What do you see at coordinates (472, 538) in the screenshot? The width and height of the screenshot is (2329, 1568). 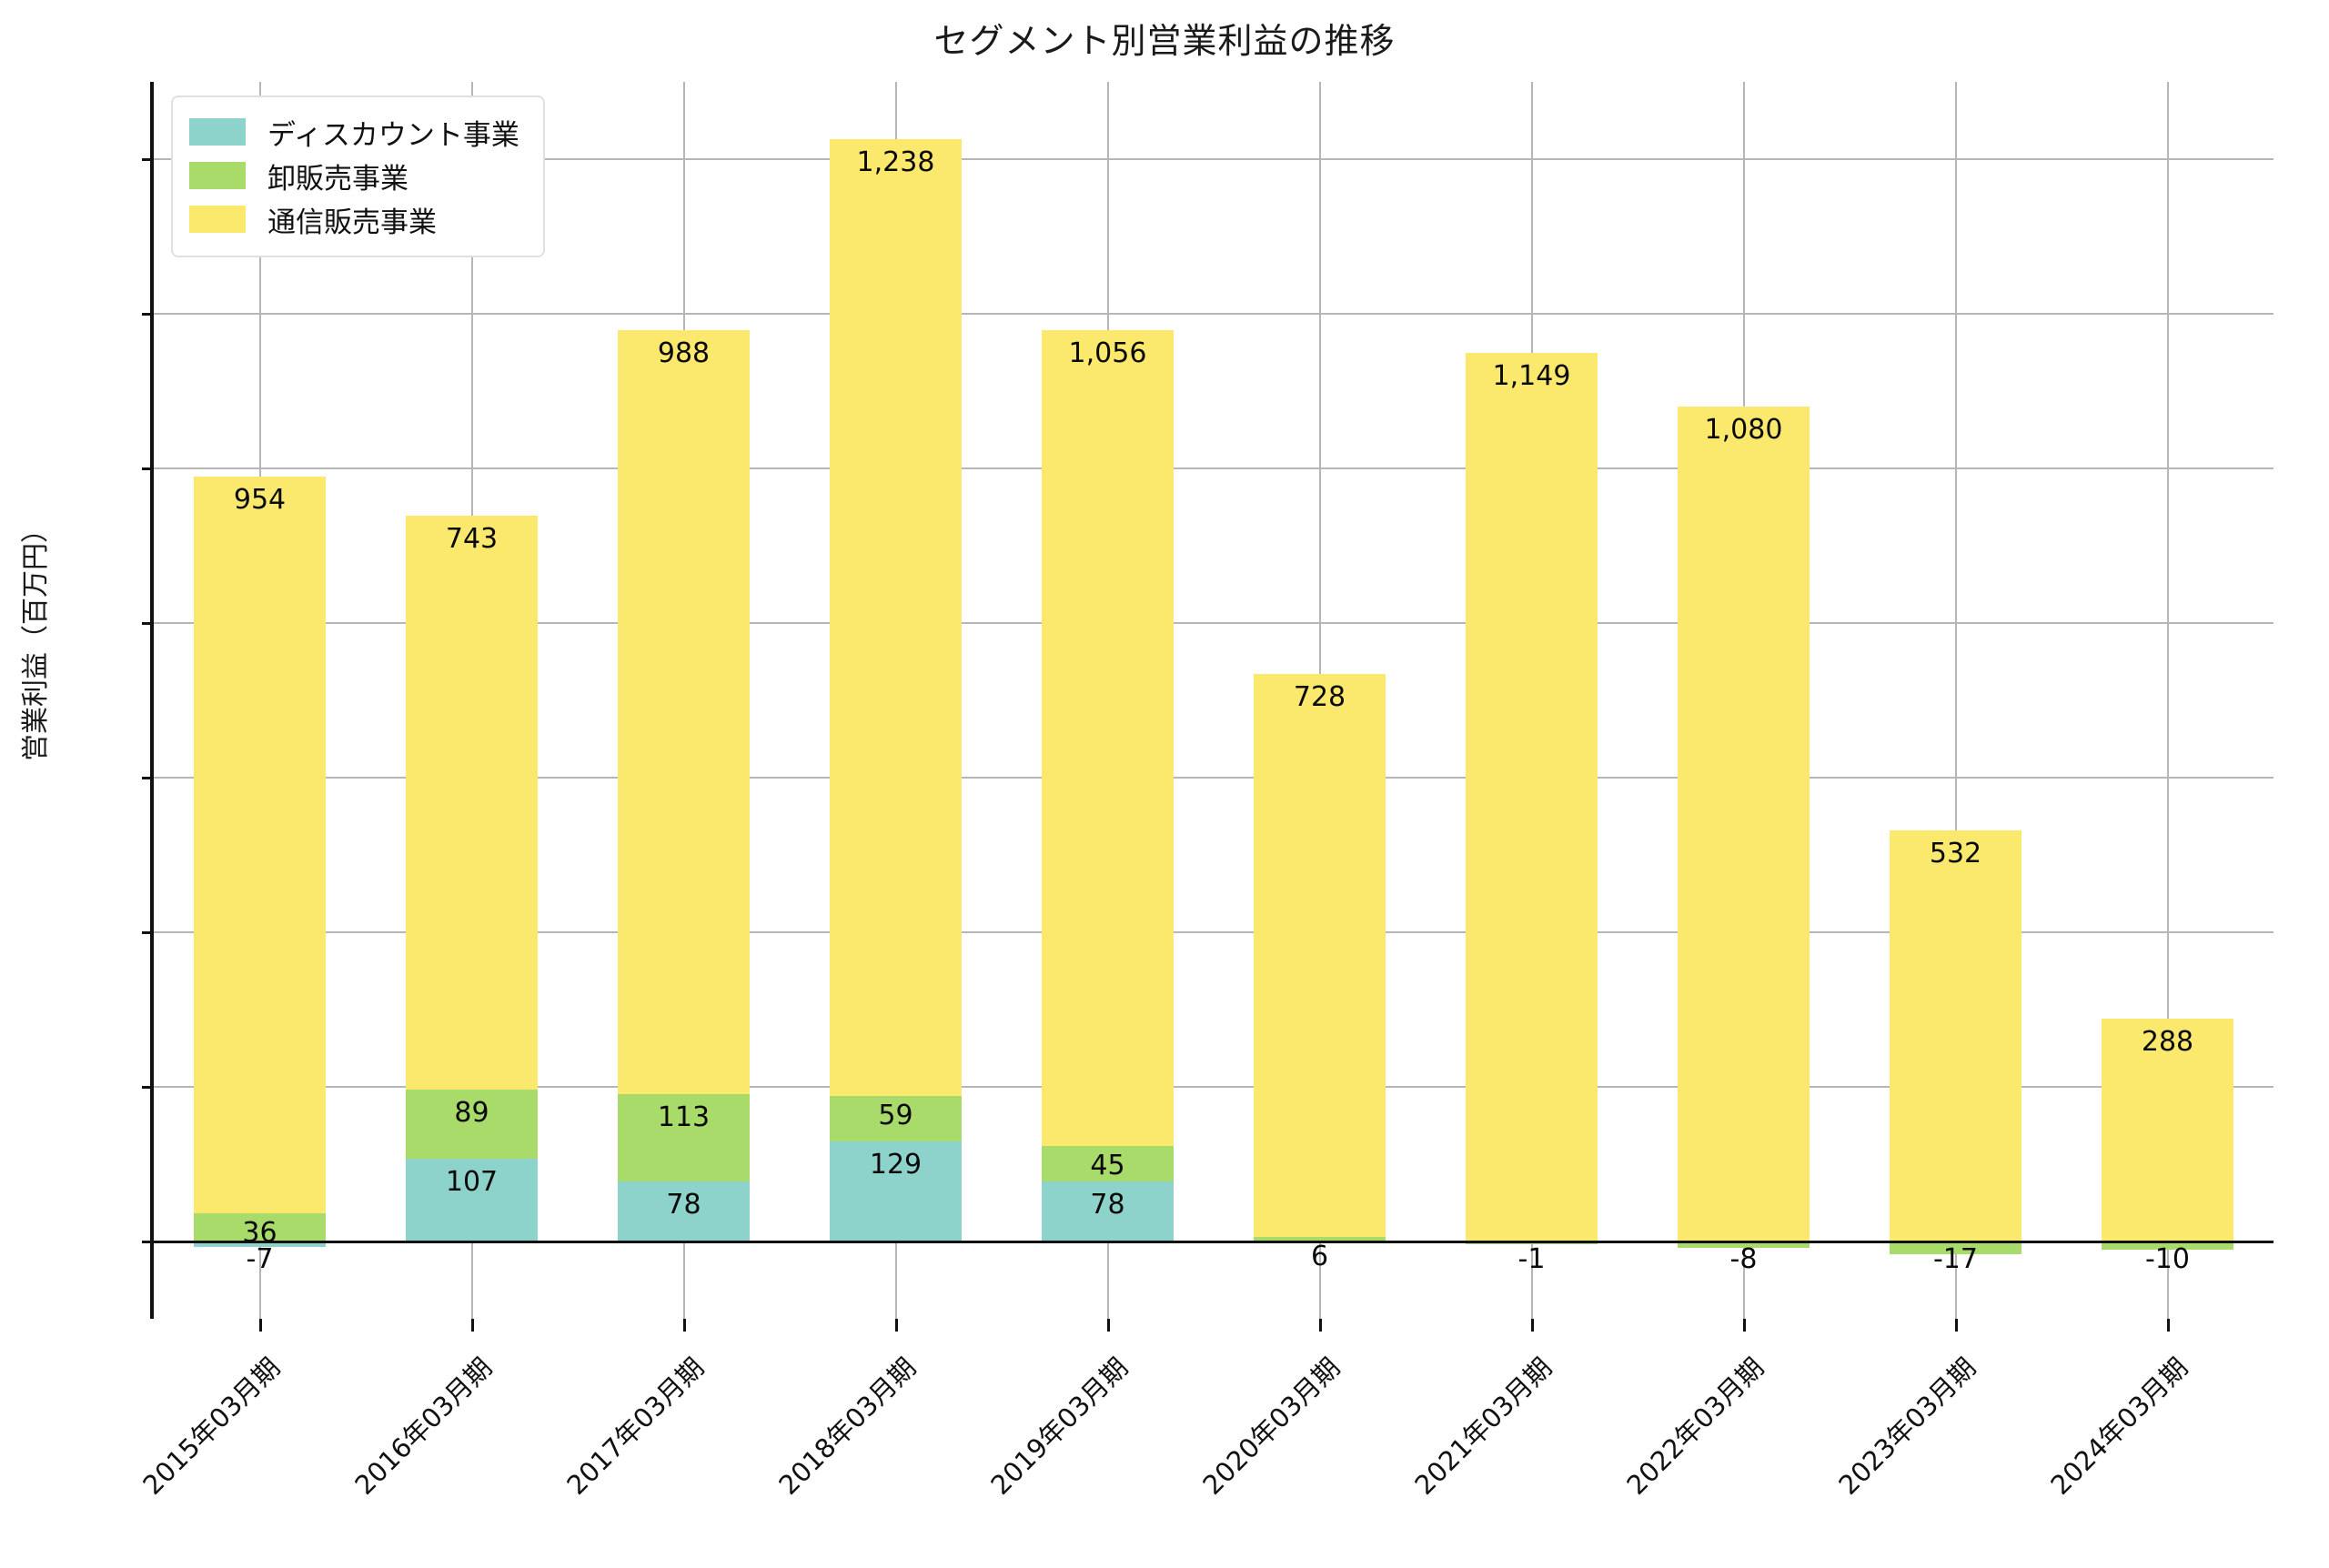 I see `bar-value-label: 743` at bounding box center [472, 538].